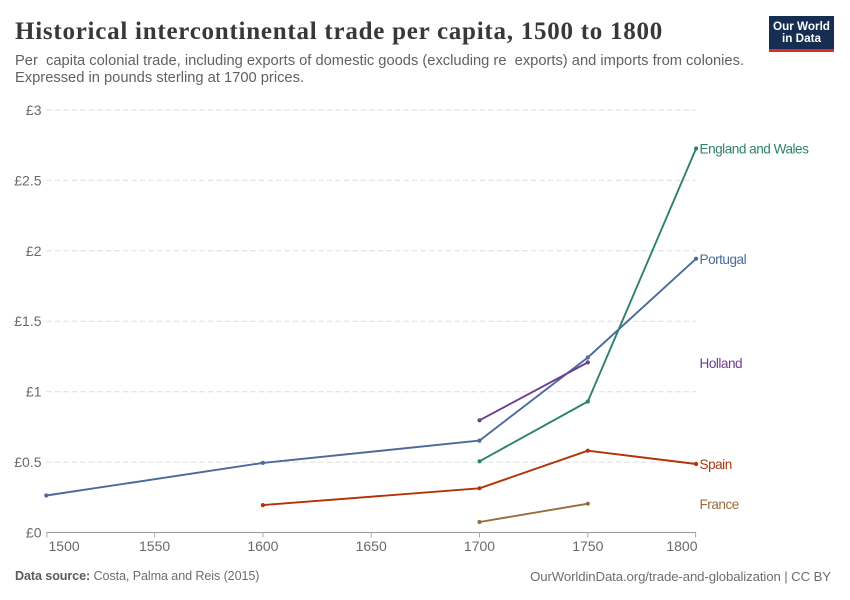 The width and height of the screenshot is (850, 600). What do you see at coordinates (371, 546) in the screenshot?
I see `svg-text: 1650` at bounding box center [371, 546].